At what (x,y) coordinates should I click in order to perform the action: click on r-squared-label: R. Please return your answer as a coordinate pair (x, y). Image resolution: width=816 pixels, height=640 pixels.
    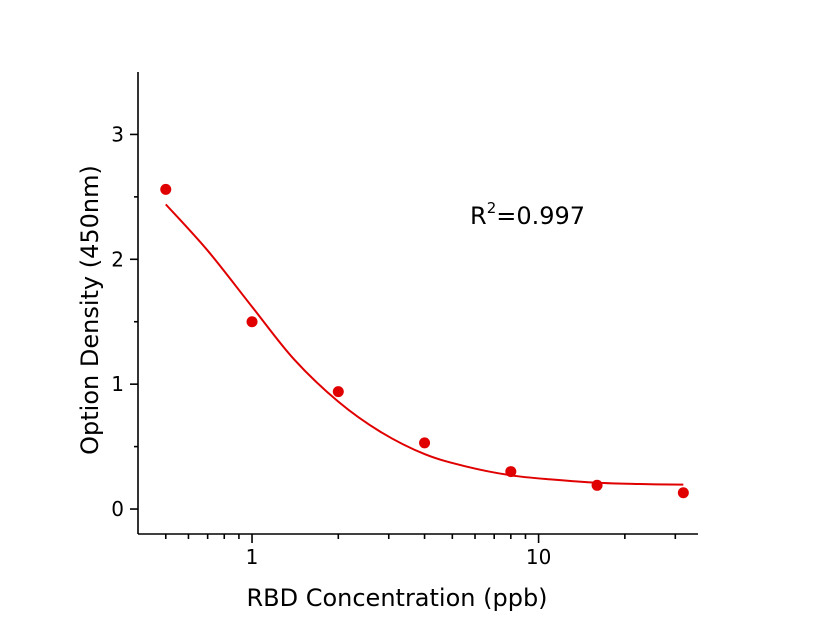
    Looking at the image, I should click on (478, 216).